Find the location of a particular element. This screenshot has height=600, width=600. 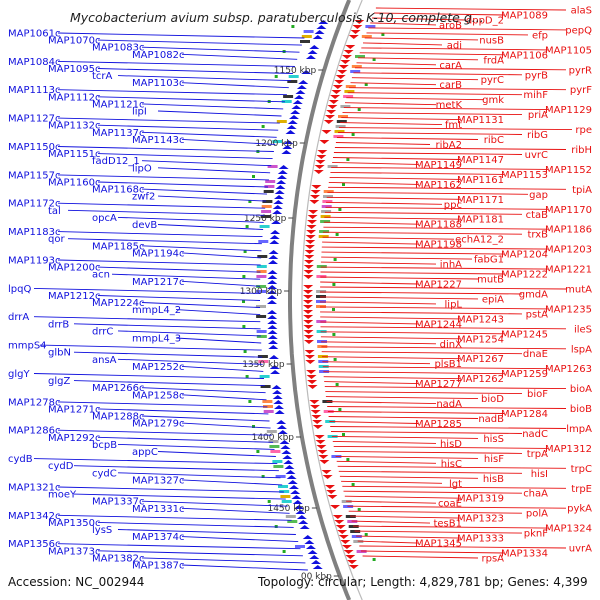

gene-label-right: uvrC is located at coordinates (536, 155).